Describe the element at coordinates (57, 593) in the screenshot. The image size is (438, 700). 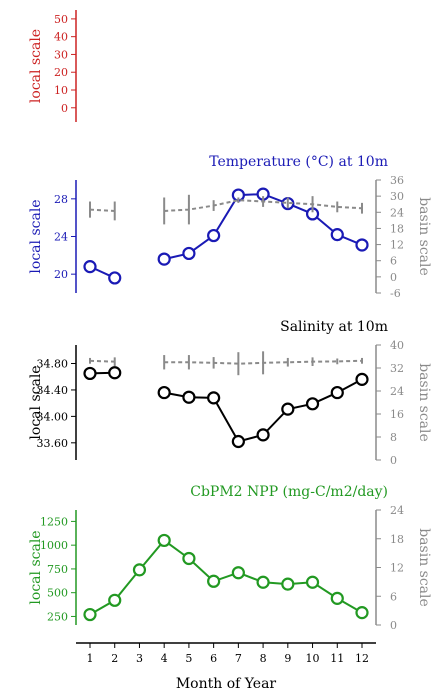
I see `left-tick-label: 500` at that location.